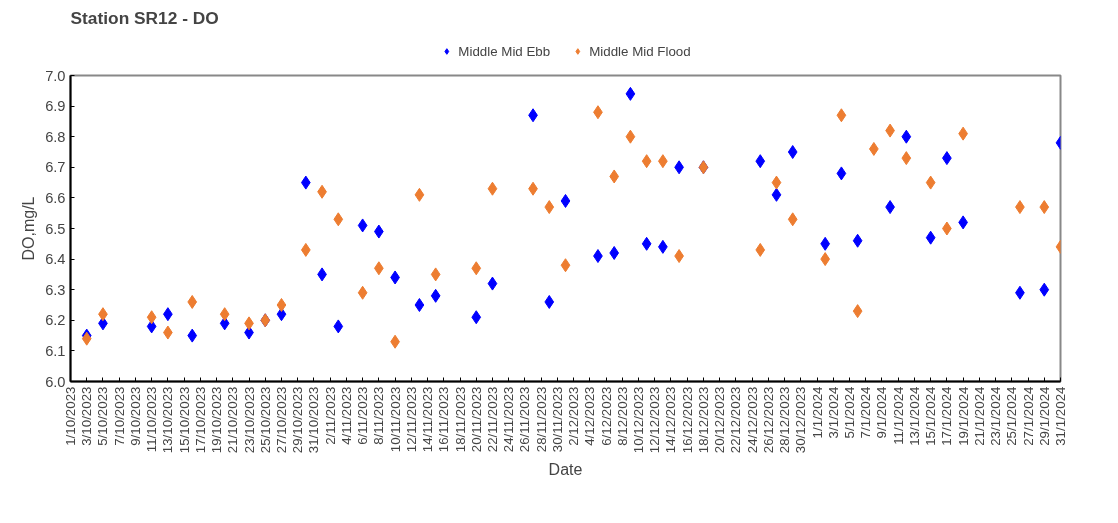 The image size is (1118, 523). What do you see at coordinates (1060, 415) in the screenshot?
I see `x-tick-label: 31/1/2024` at bounding box center [1060, 415].